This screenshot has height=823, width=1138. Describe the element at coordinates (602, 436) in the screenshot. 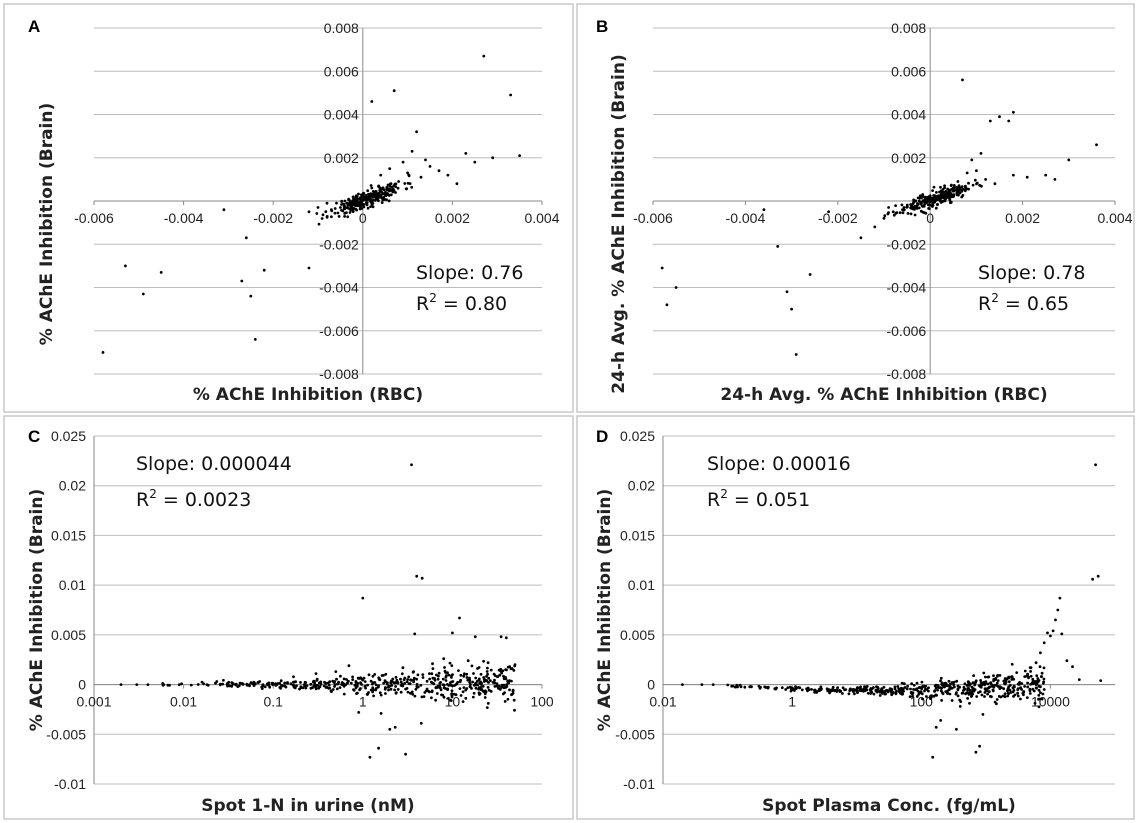

I see `panel-letter: D` at that location.